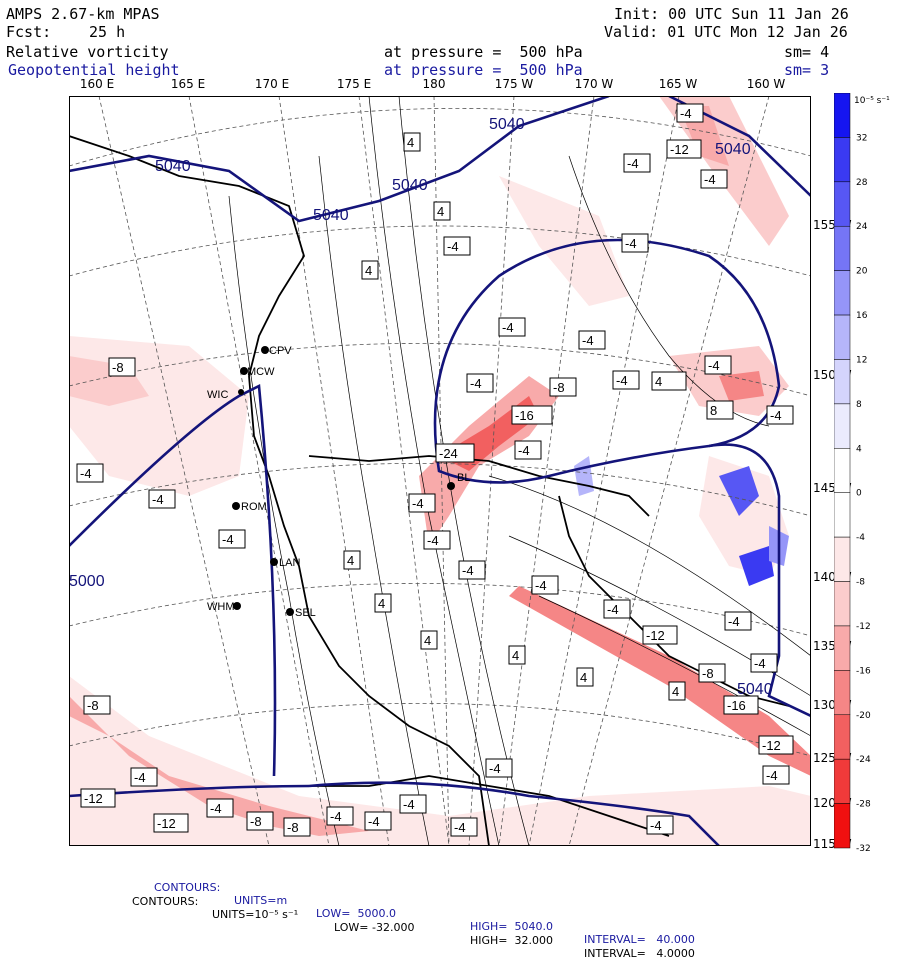 This screenshot has width=900, height=960. Describe the element at coordinates (374, 927) in the screenshot. I see `footer2-low: LOW= -32.000` at that location.